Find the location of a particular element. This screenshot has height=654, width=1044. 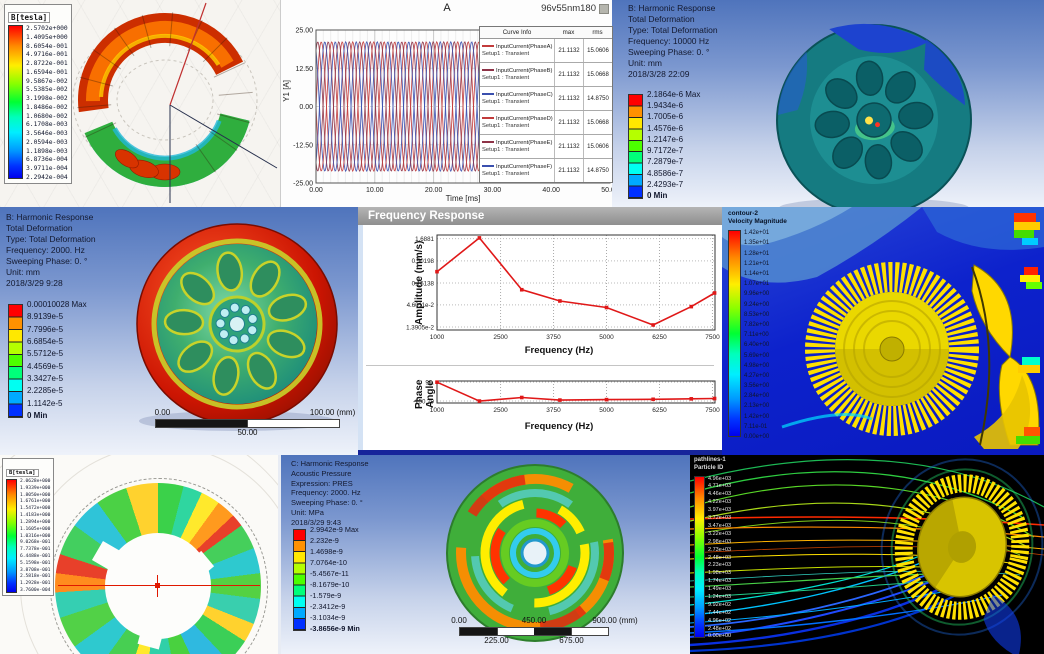

ruler-label-0: 0.00 is located at coordinates (459, 620).